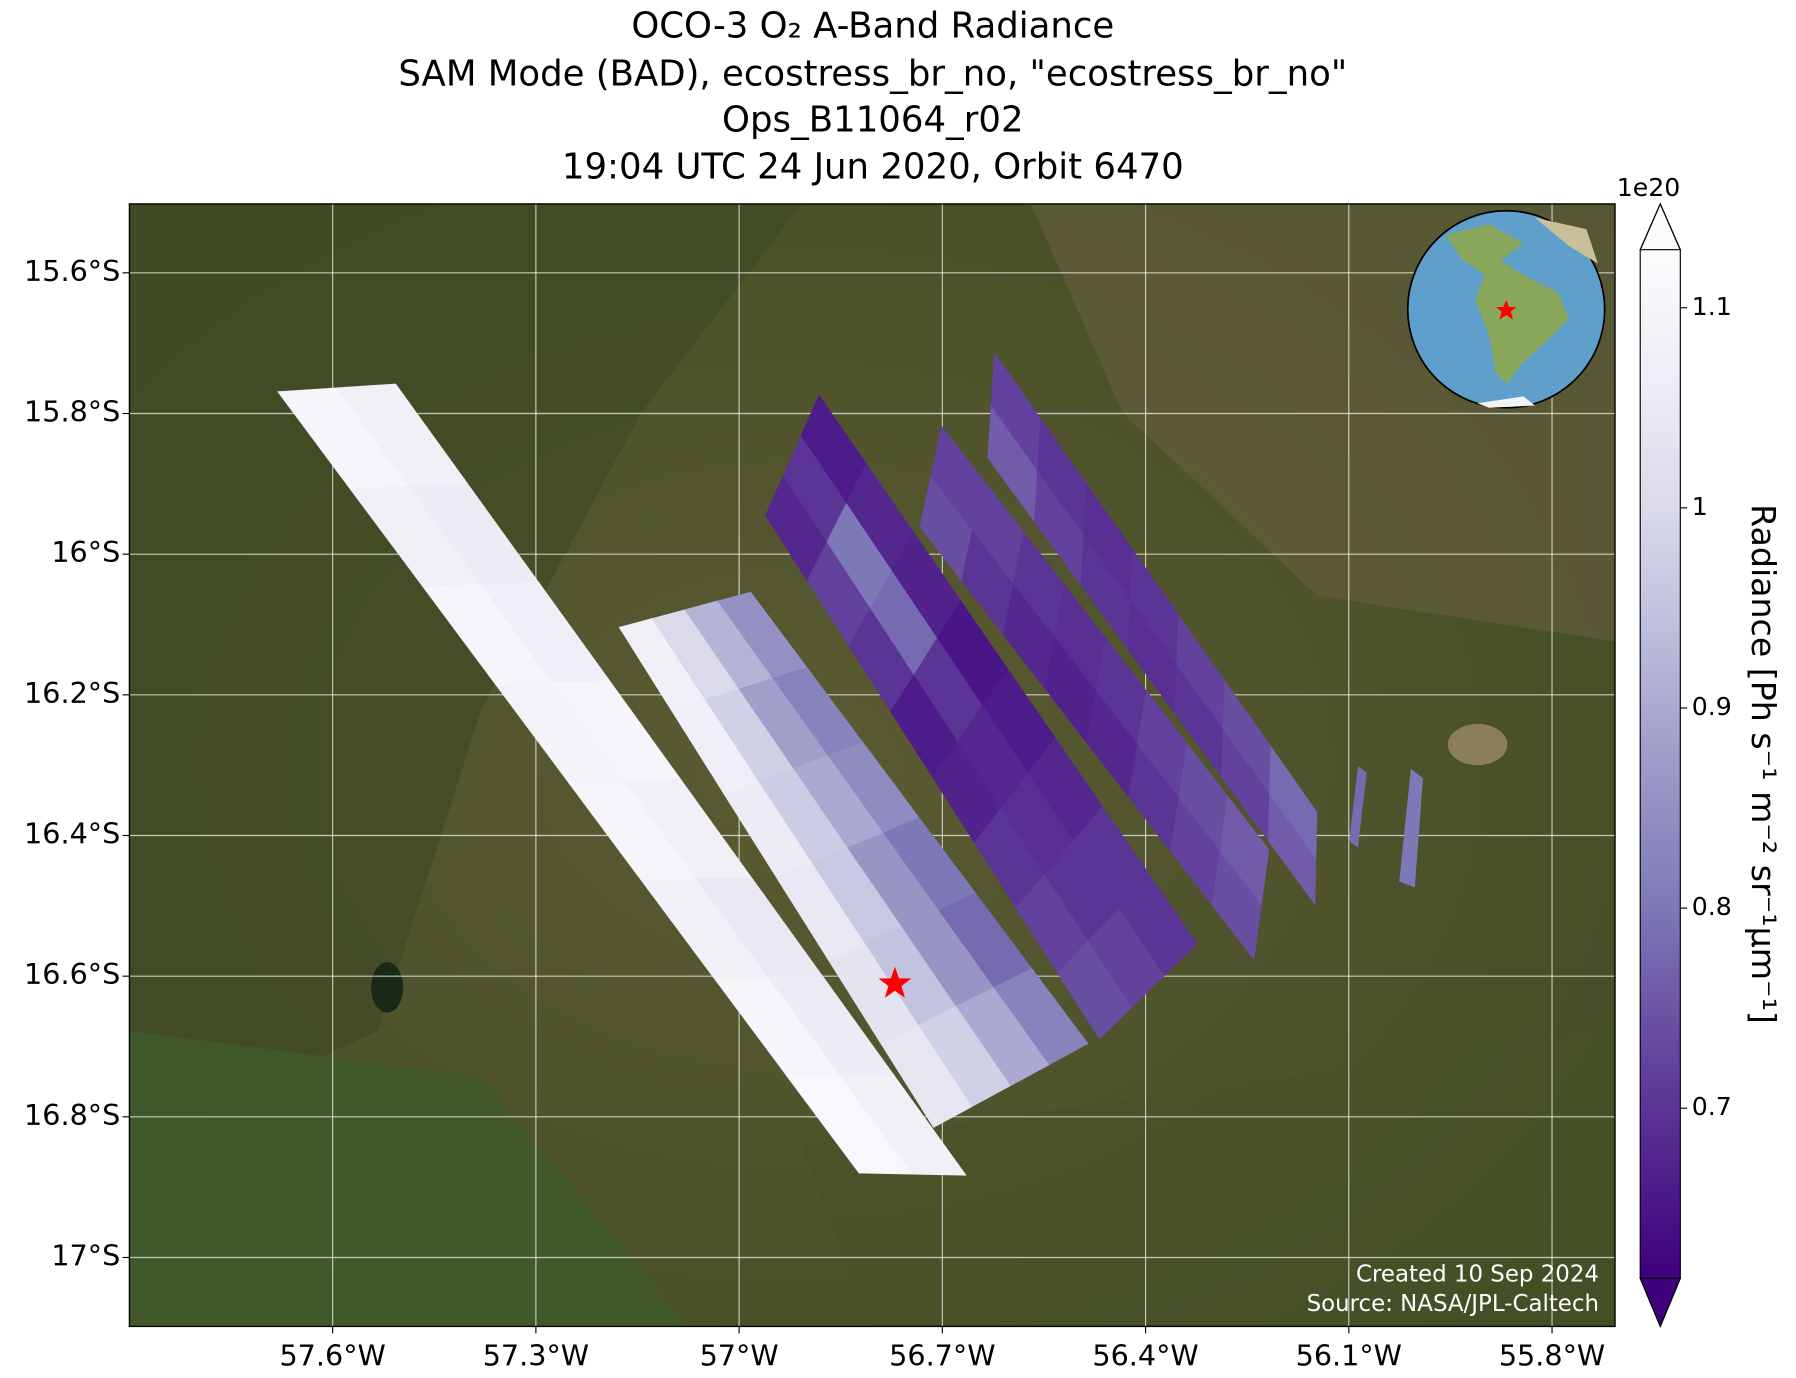 Image resolution: width=1796 pixels, height=1378 pixels. I want to click on globe-ice, so click(1506, 402).